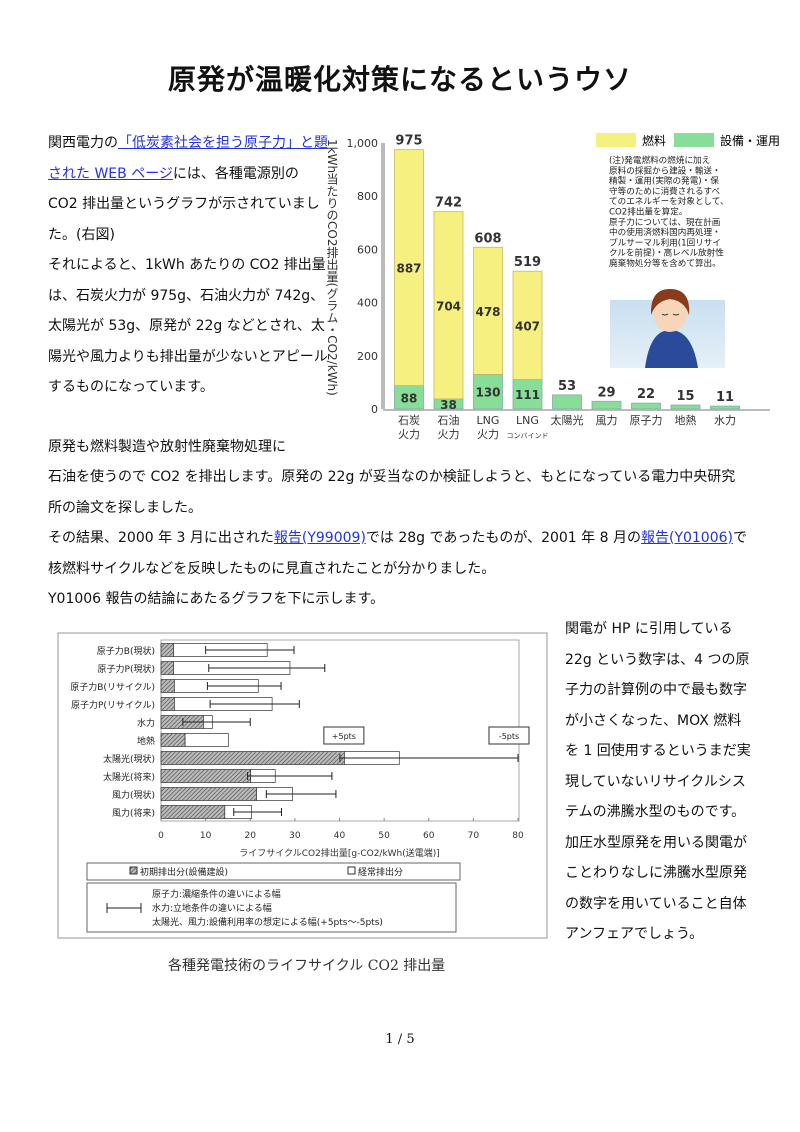  What do you see at coordinates (665, 191) in the screenshot?
I see `note-line: 守等のために消費されるすべ` at bounding box center [665, 191].